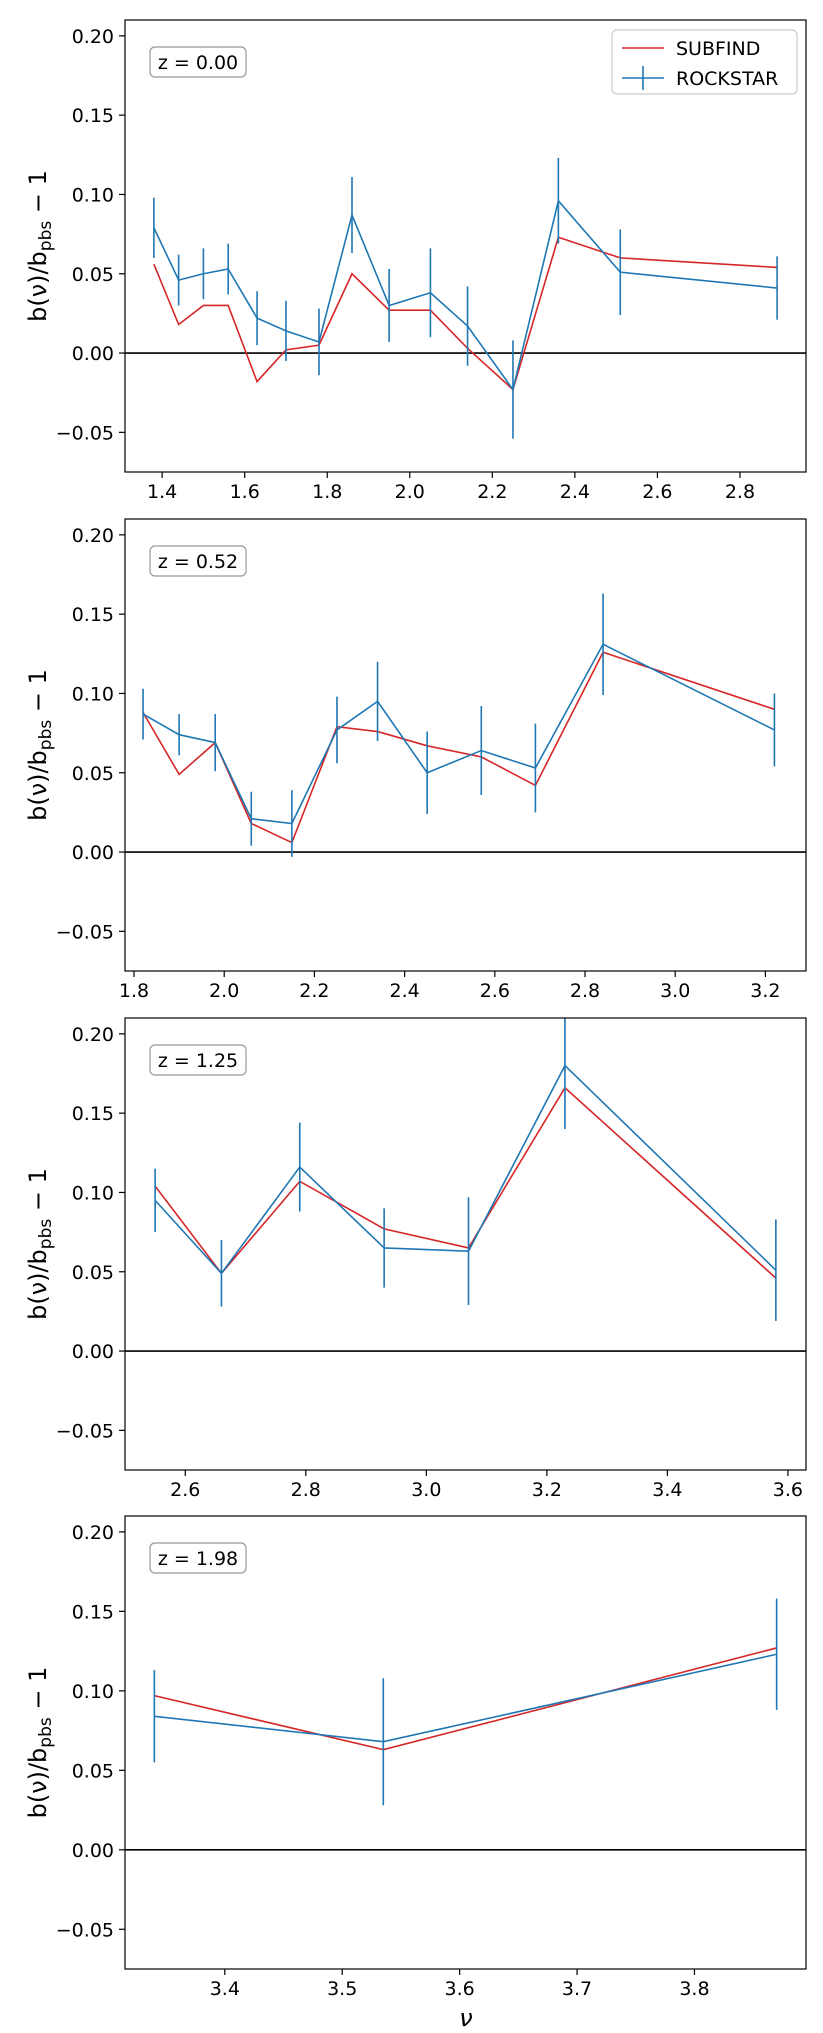 Image resolution: width=823 pixels, height=2033 pixels. I want to click on redshift-annotation: z = 0.00, so click(198, 62).